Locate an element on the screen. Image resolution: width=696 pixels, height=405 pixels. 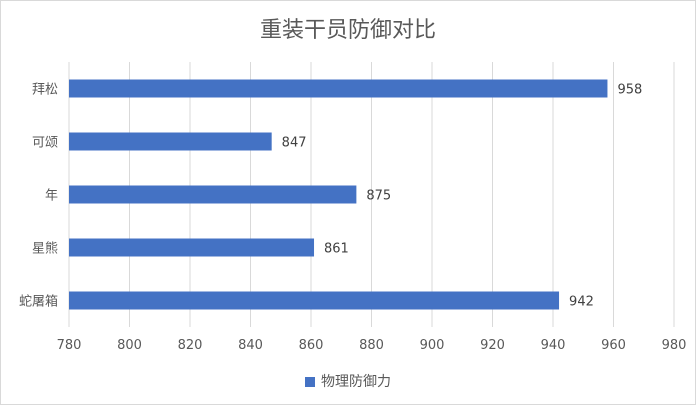
x-tick-label: 900 is located at coordinates (432, 345).